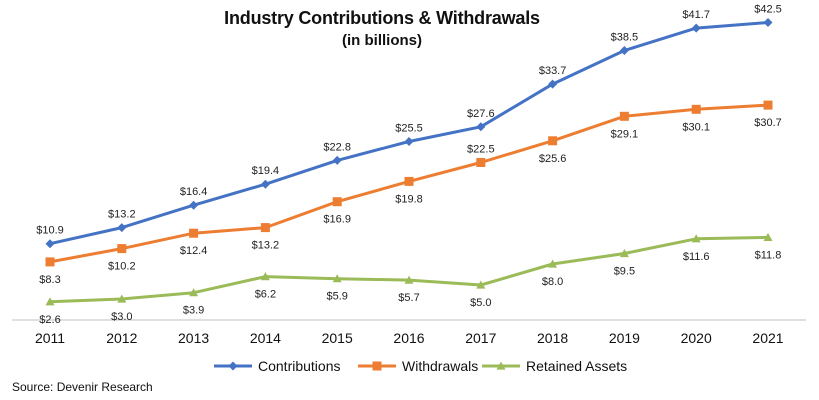 Image resolution: width=819 pixels, height=400 pixels. What do you see at coordinates (576, 366) in the screenshot?
I see `legend-label: Retained Assets` at bounding box center [576, 366].